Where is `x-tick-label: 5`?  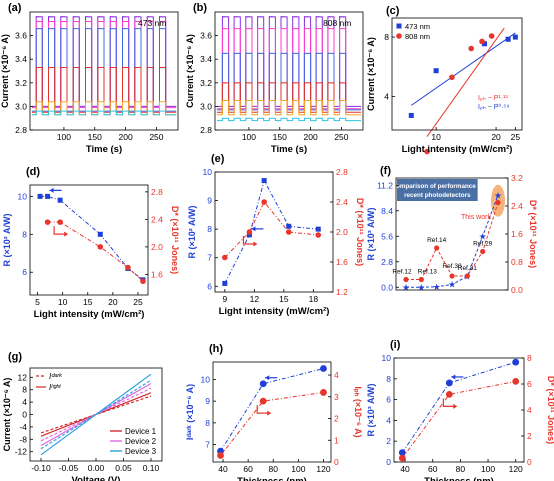 x-tick-label: 5 is located at coordinates (37, 302).